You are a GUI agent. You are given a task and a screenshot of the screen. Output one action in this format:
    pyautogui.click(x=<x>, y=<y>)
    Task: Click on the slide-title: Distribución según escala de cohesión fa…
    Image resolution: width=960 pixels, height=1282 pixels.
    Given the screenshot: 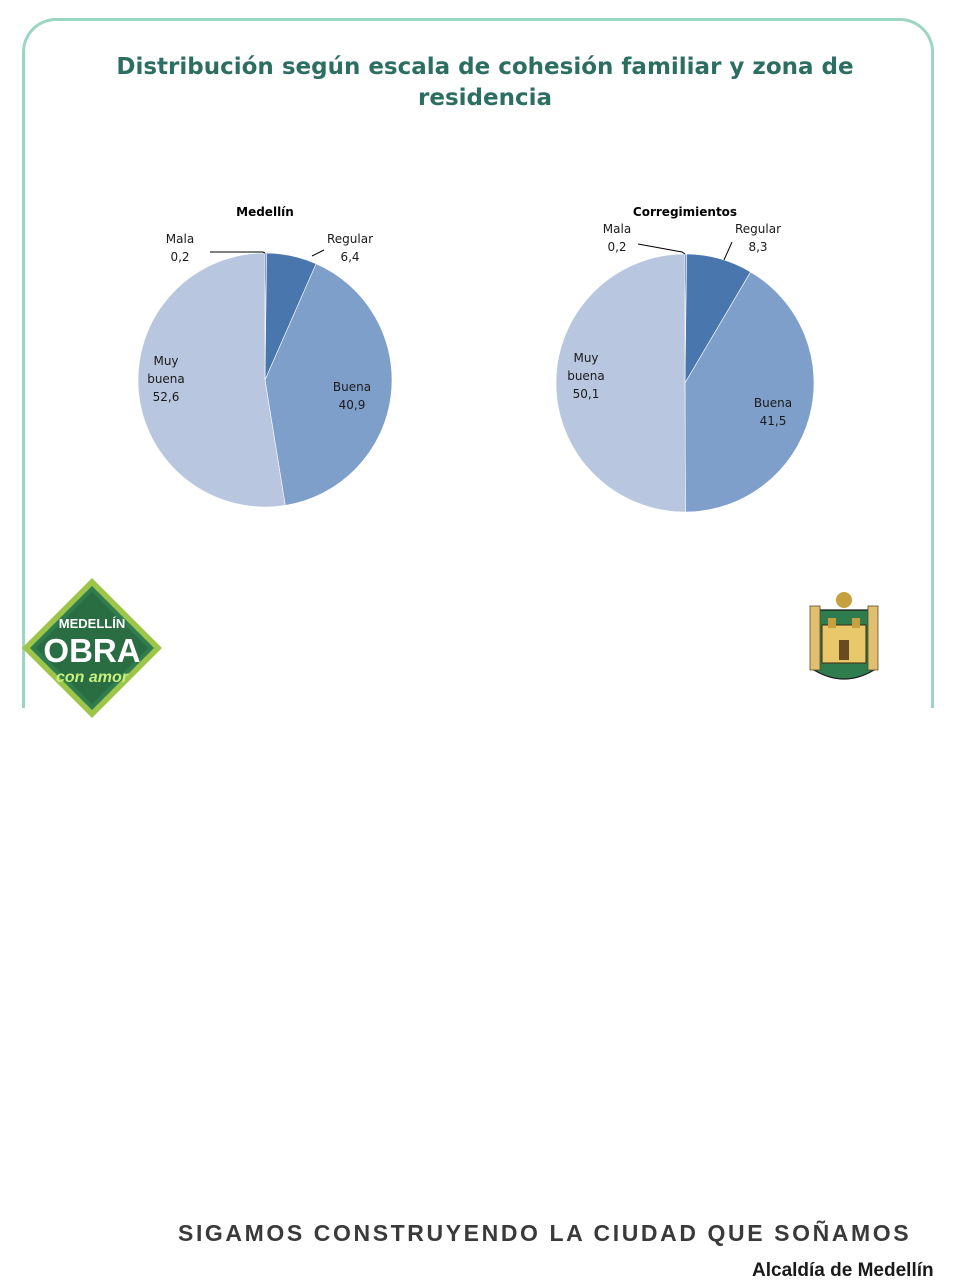 What is the action you would take?
    pyautogui.click(x=485, y=82)
    